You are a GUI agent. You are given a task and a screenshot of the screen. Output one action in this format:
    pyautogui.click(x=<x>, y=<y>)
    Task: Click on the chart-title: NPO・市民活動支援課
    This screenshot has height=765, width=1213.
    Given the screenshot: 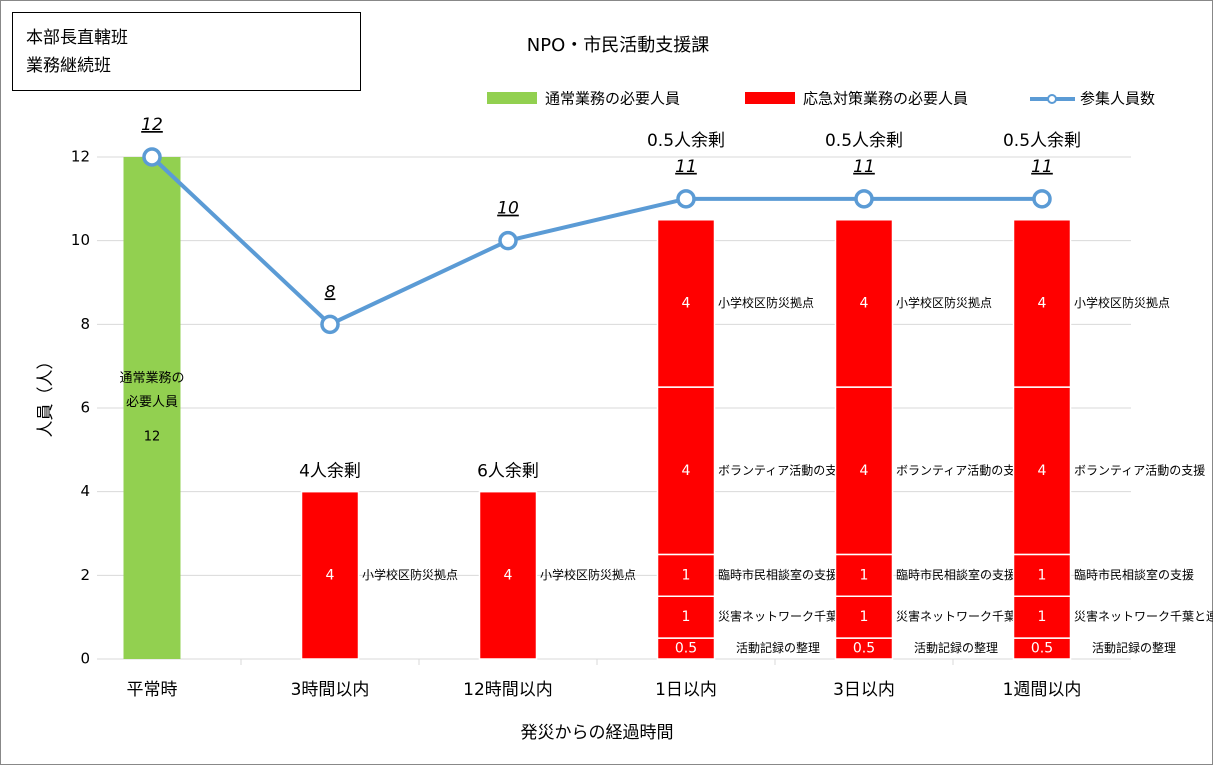 What is the action you would take?
    pyautogui.click(x=618, y=45)
    